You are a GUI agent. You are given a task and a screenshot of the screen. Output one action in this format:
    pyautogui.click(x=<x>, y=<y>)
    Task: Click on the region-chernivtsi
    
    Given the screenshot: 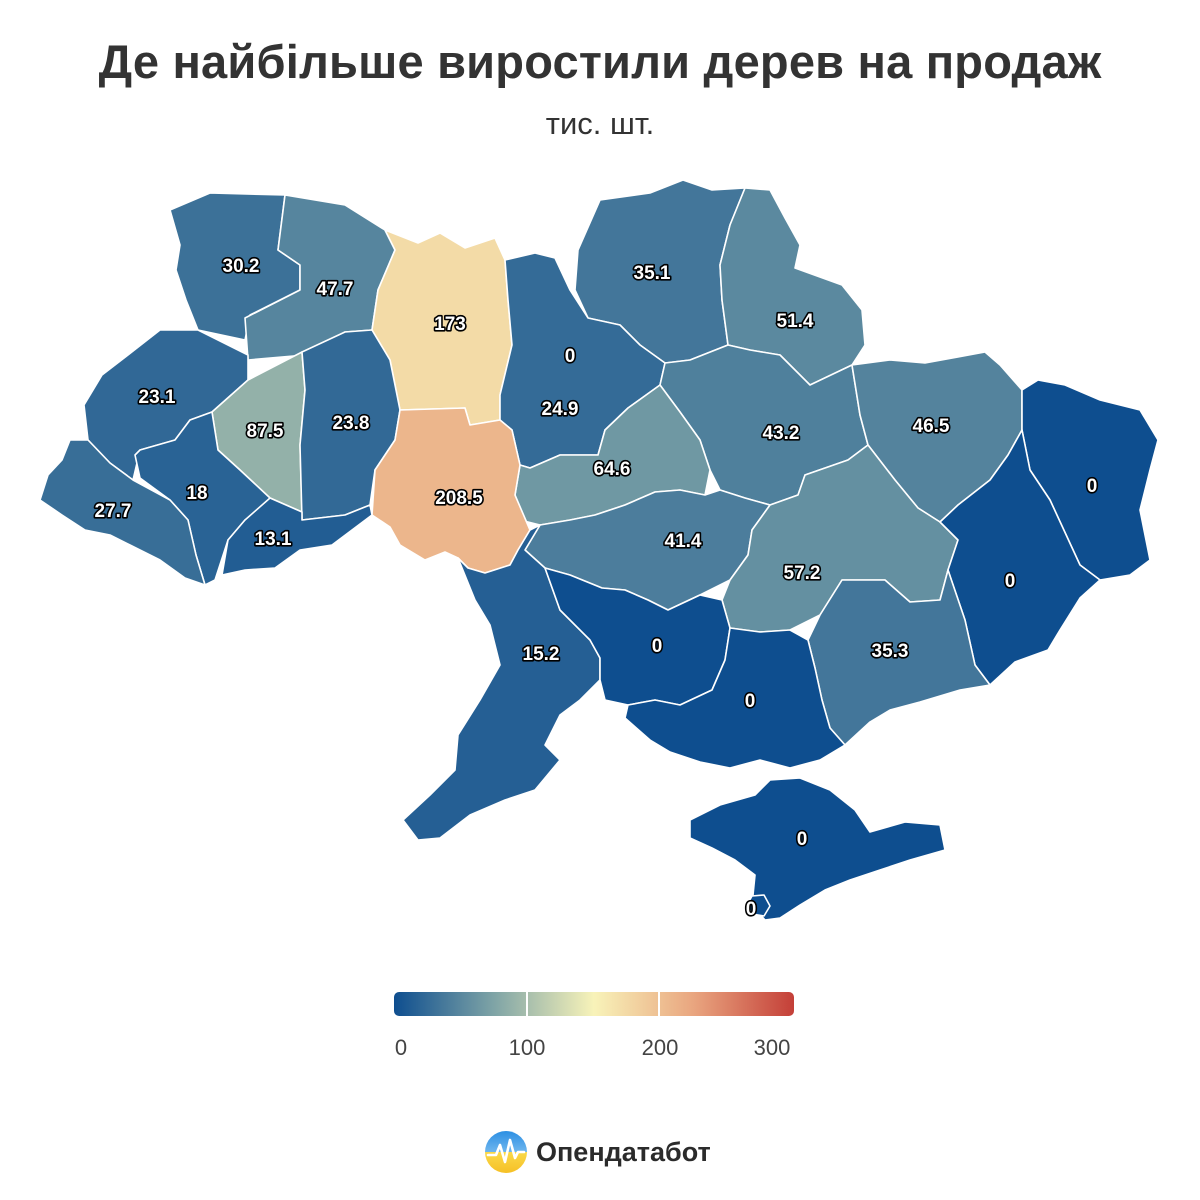 What is the action you would take?
    pyautogui.click(x=297, y=536)
    